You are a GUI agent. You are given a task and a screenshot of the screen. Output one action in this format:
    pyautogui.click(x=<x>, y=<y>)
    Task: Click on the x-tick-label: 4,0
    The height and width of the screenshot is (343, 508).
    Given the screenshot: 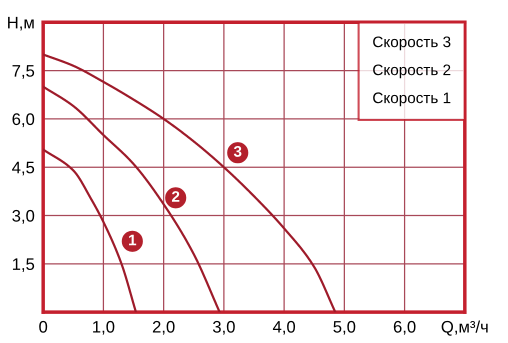 What is the action you would take?
    pyautogui.click(x=284, y=327)
    